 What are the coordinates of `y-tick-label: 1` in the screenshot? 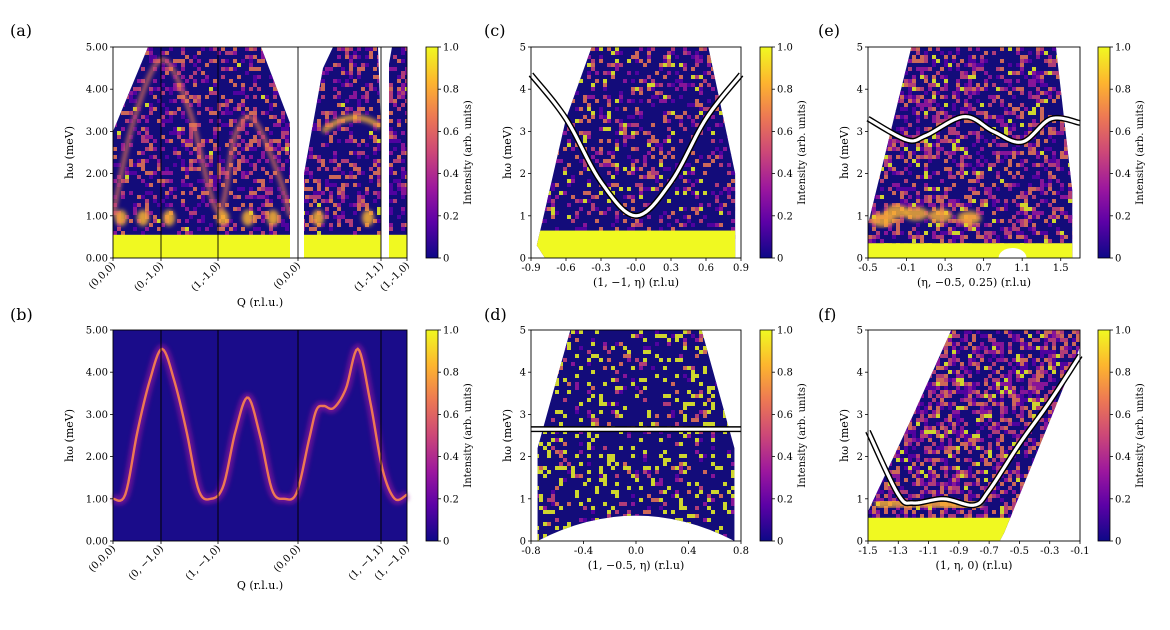 It's located at (860, 216).